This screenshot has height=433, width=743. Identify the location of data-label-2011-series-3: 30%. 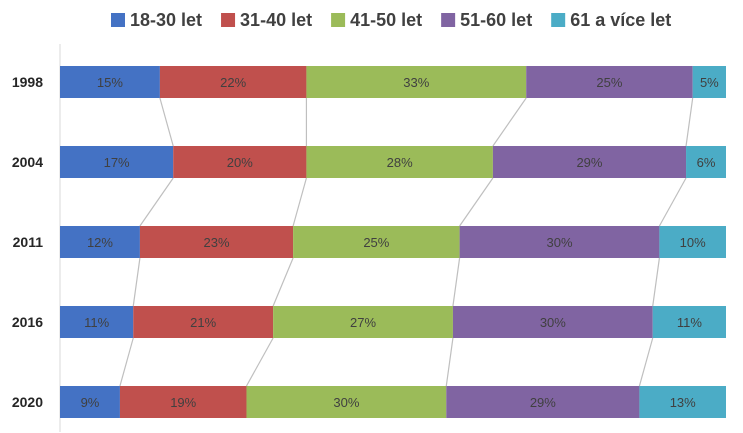
(559, 242).